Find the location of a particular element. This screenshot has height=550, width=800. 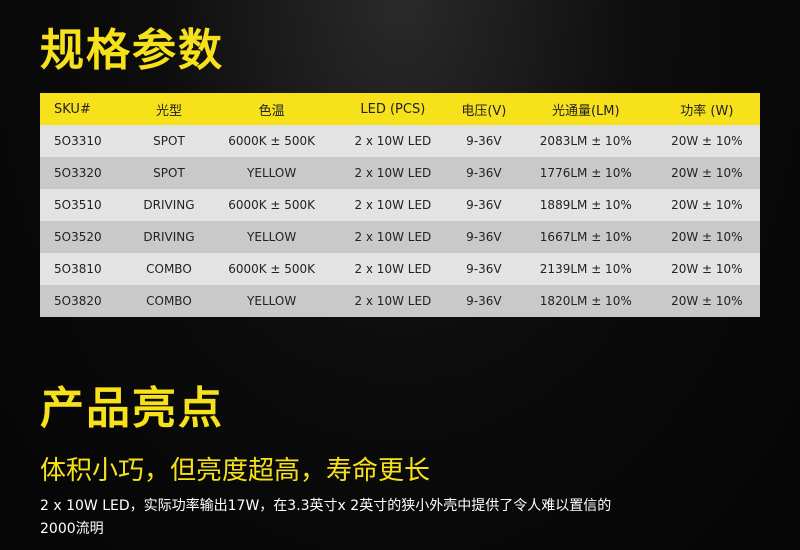

header-row: SKU# 光型 色温 LED (PCS) 电压(V) 光通量(LM) 功率 (W) is located at coordinates (400, 109).